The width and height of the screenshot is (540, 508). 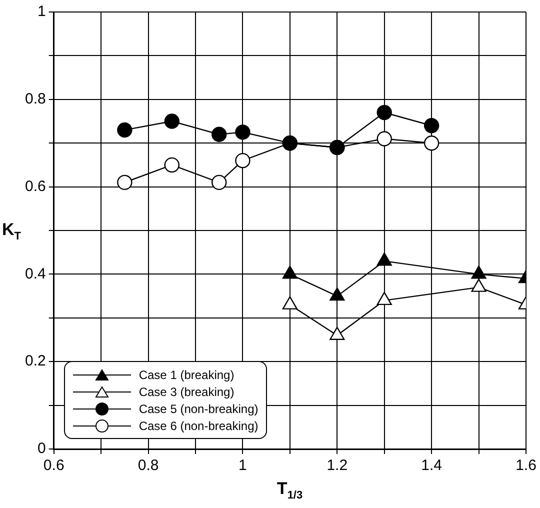 What do you see at coordinates (35, 361) in the screenshot?
I see `y-tick-label: 0.2` at bounding box center [35, 361].